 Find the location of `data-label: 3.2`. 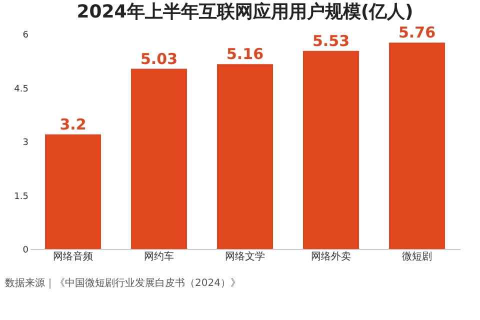

data-label: 3.2 is located at coordinates (73, 124).